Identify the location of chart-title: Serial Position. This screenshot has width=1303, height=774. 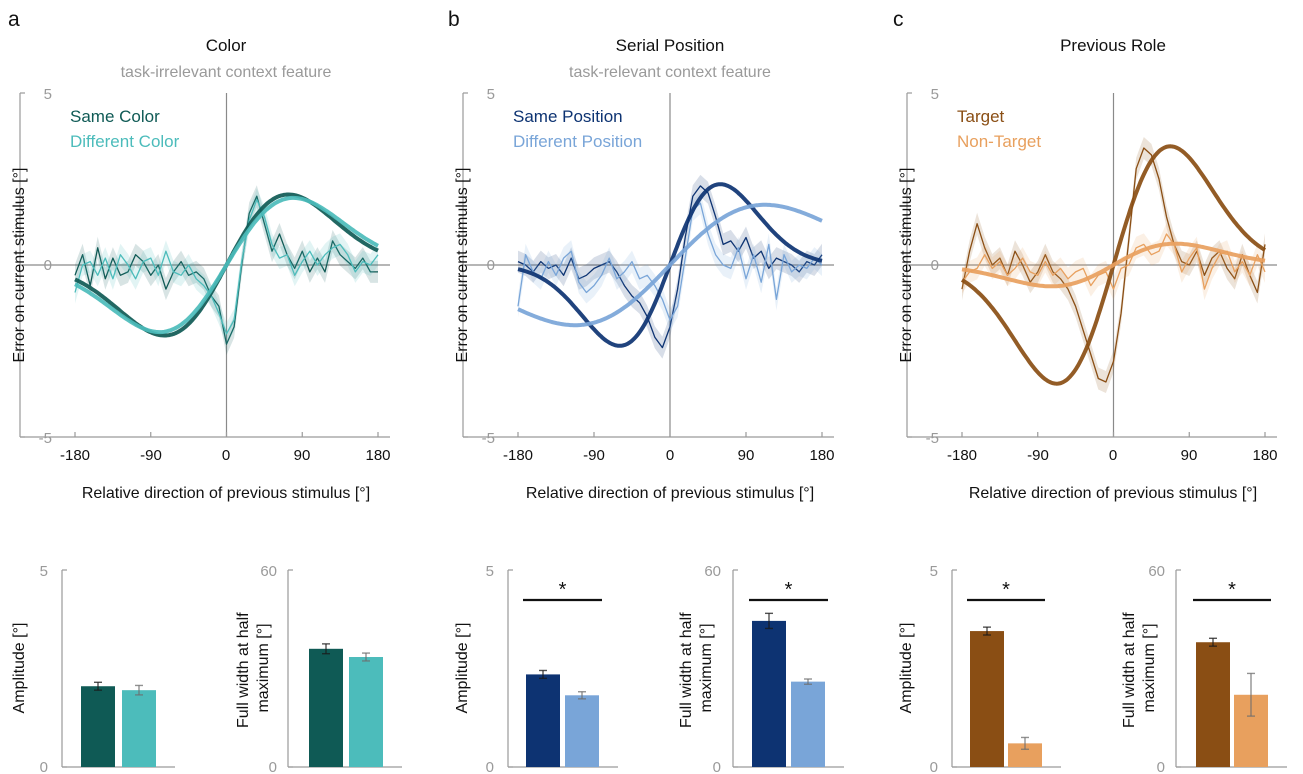
(670, 45).